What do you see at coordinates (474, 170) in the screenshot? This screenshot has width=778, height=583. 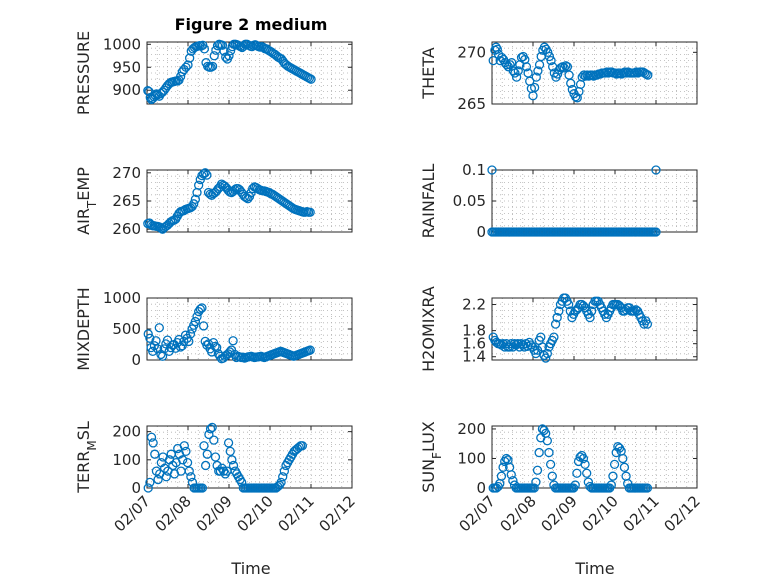 I see `y-tick-label: 0.1` at bounding box center [474, 170].